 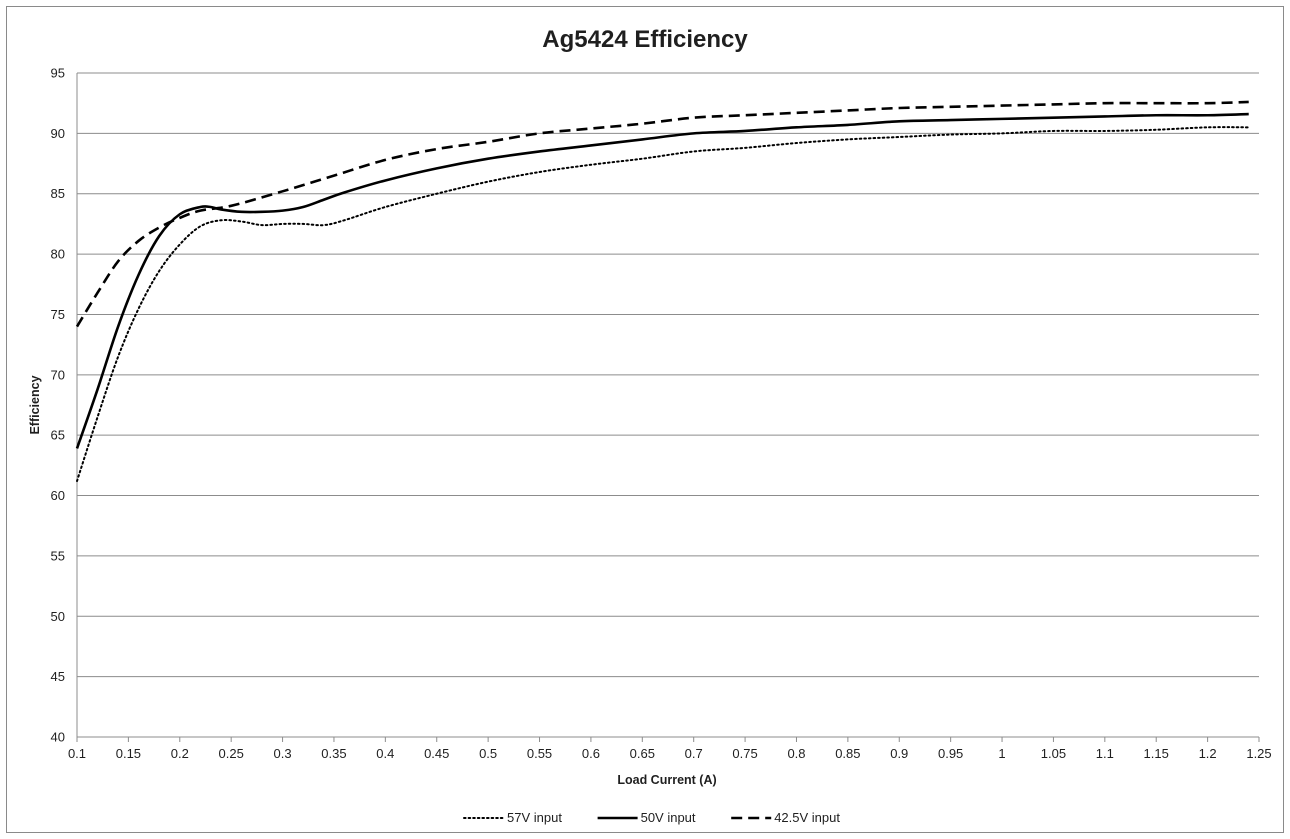 What do you see at coordinates (58, 616) in the screenshot?
I see `y-tick-label: 50` at bounding box center [58, 616].